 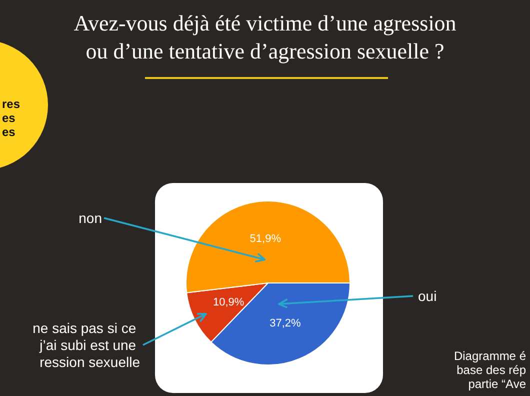 I want to click on data-label: 10,9%, so click(x=228, y=302).